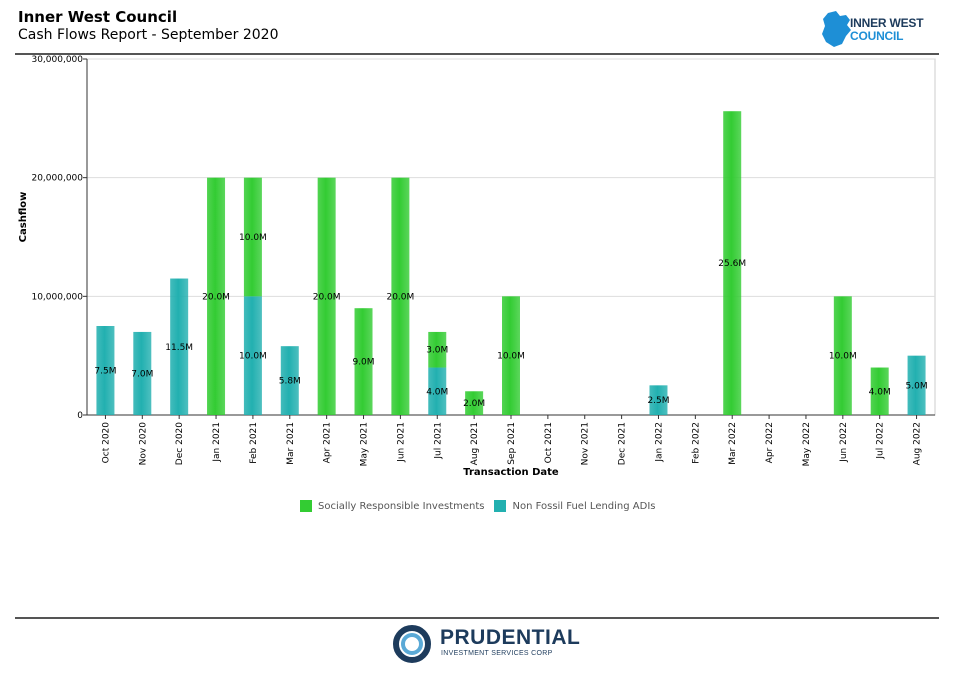  I want to click on legend-item-non-fossil: Non Fossil Fuel Lending ADIs, so click(575, 506).